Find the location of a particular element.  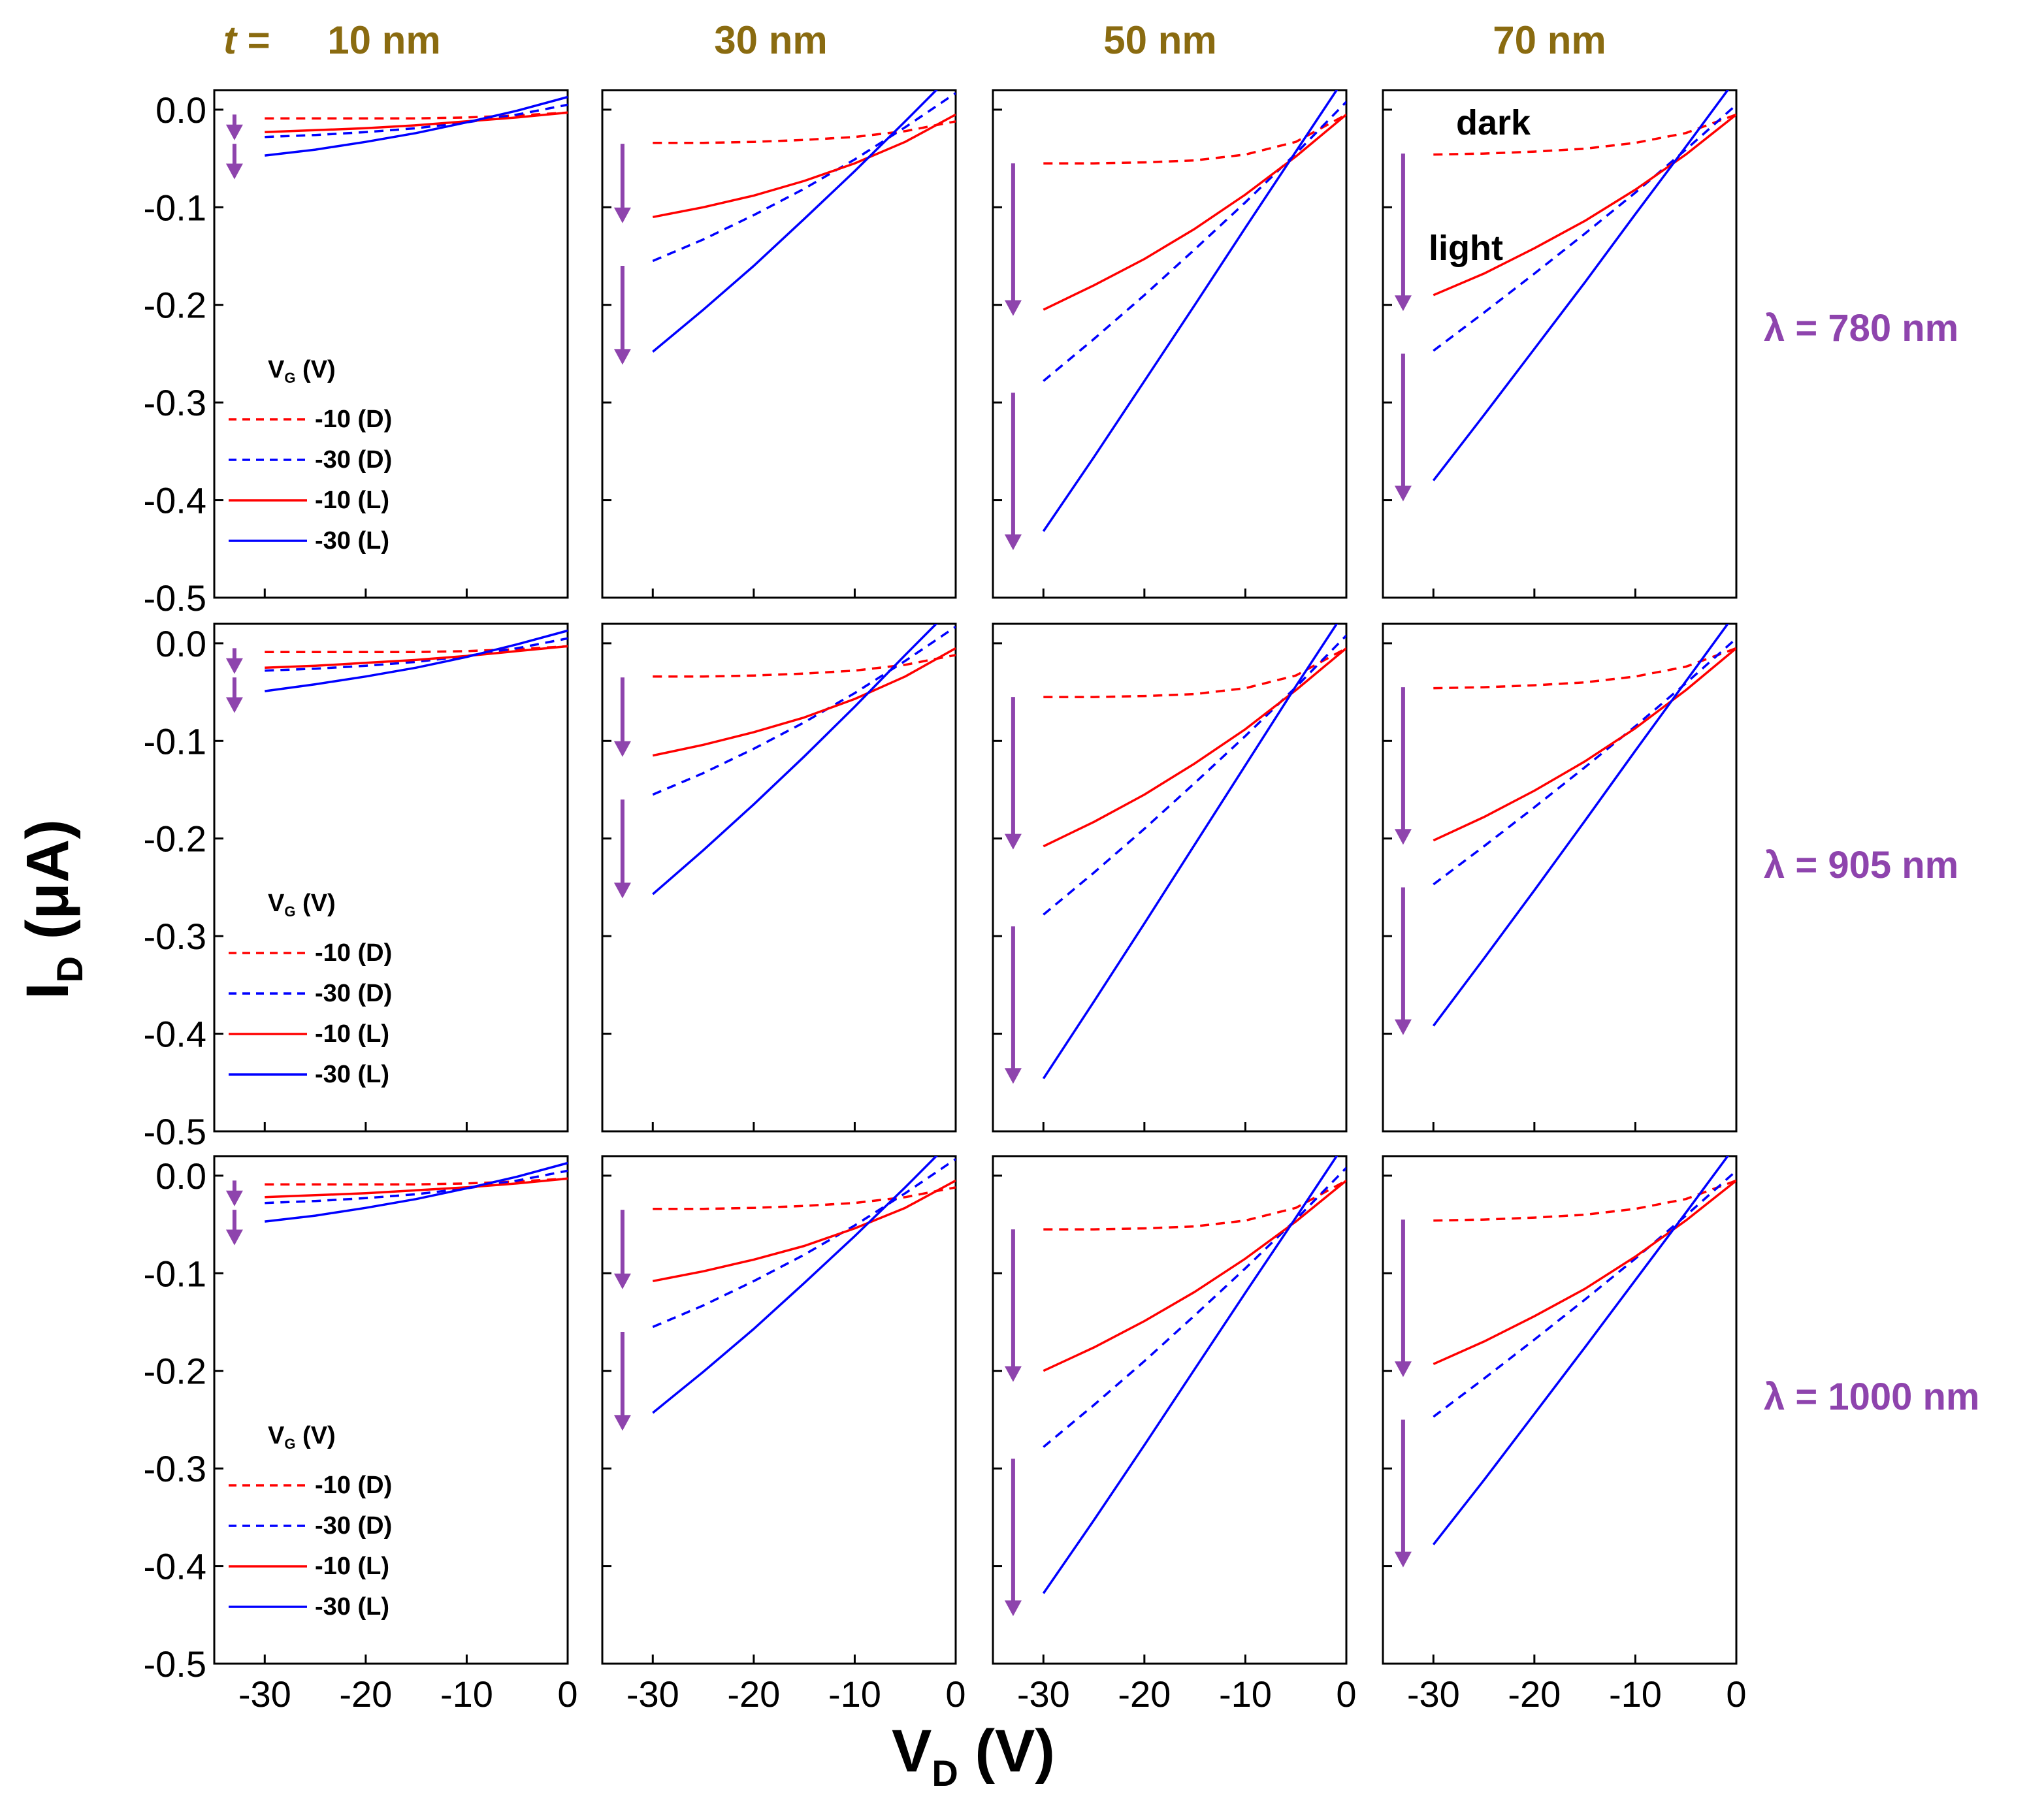

panel-r1-c3 is located at coordinates (1170, 344).